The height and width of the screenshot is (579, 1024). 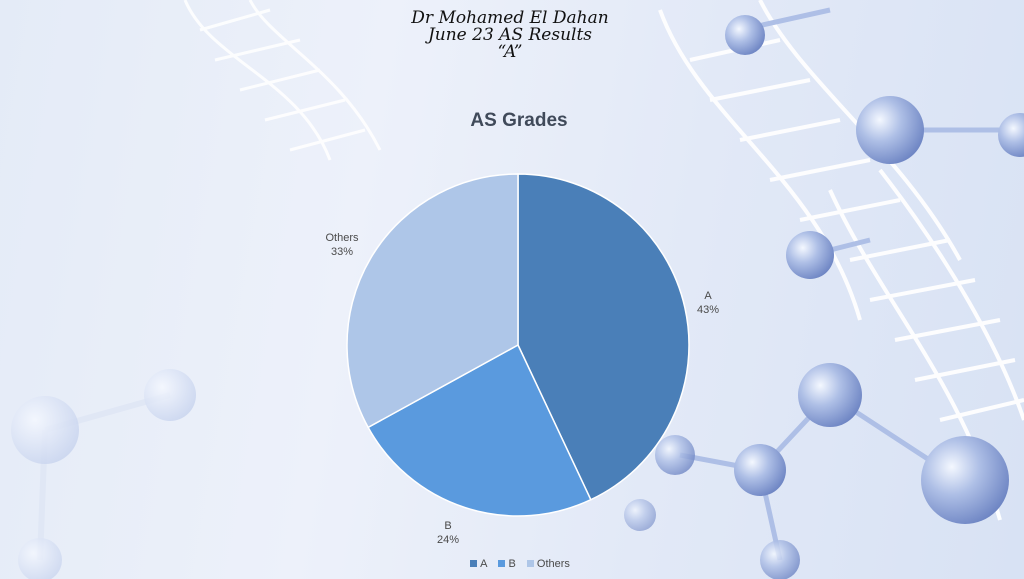 I want to click on pie-slice-b, so click(x=479, y=430).